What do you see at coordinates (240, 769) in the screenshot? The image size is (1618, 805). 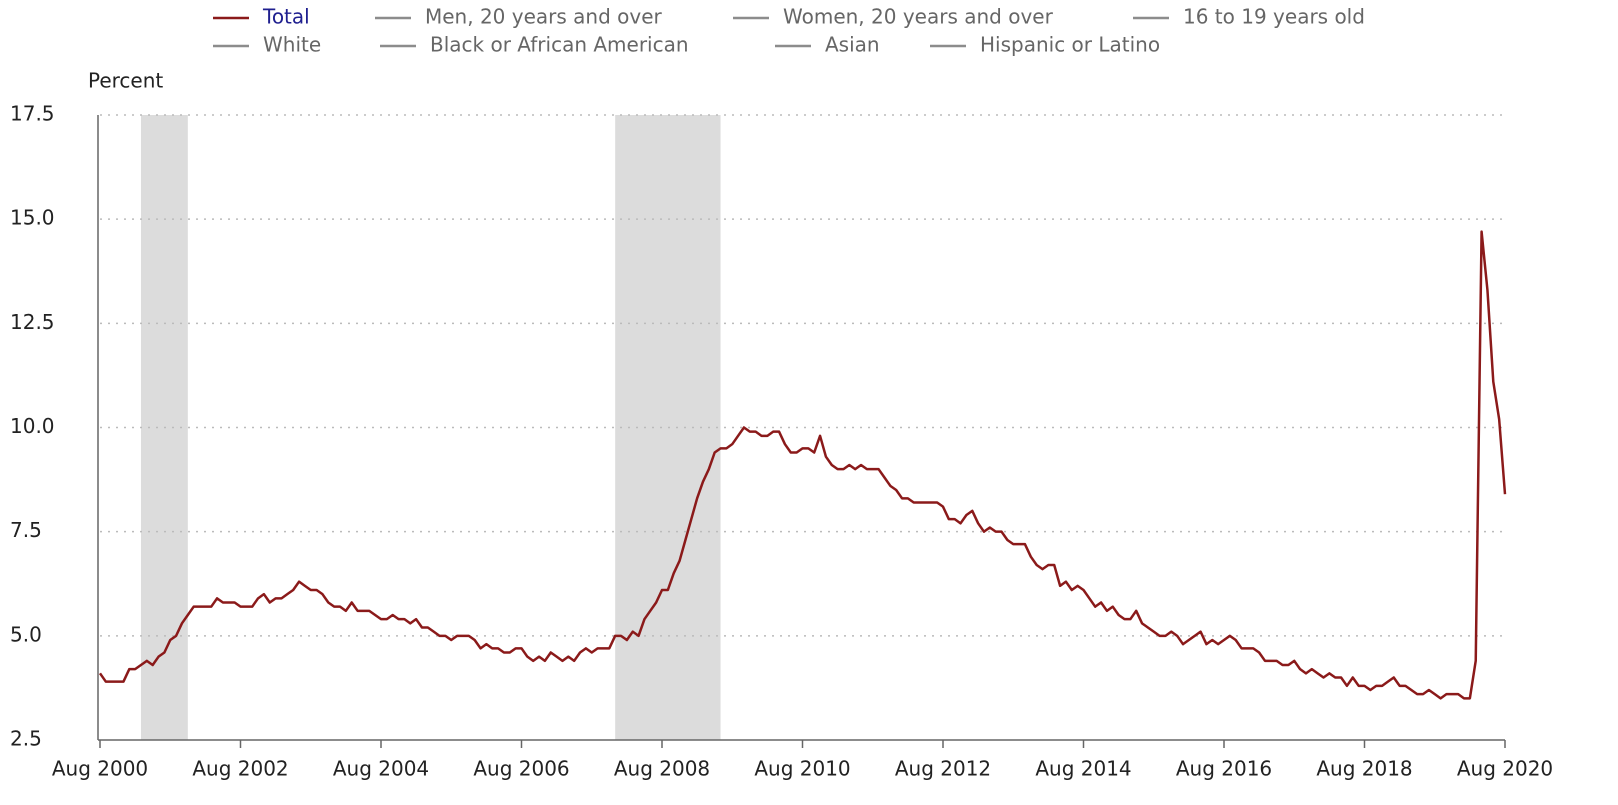 I see `x-tick-label: Aug 2002` at bounding box center [240, 769].